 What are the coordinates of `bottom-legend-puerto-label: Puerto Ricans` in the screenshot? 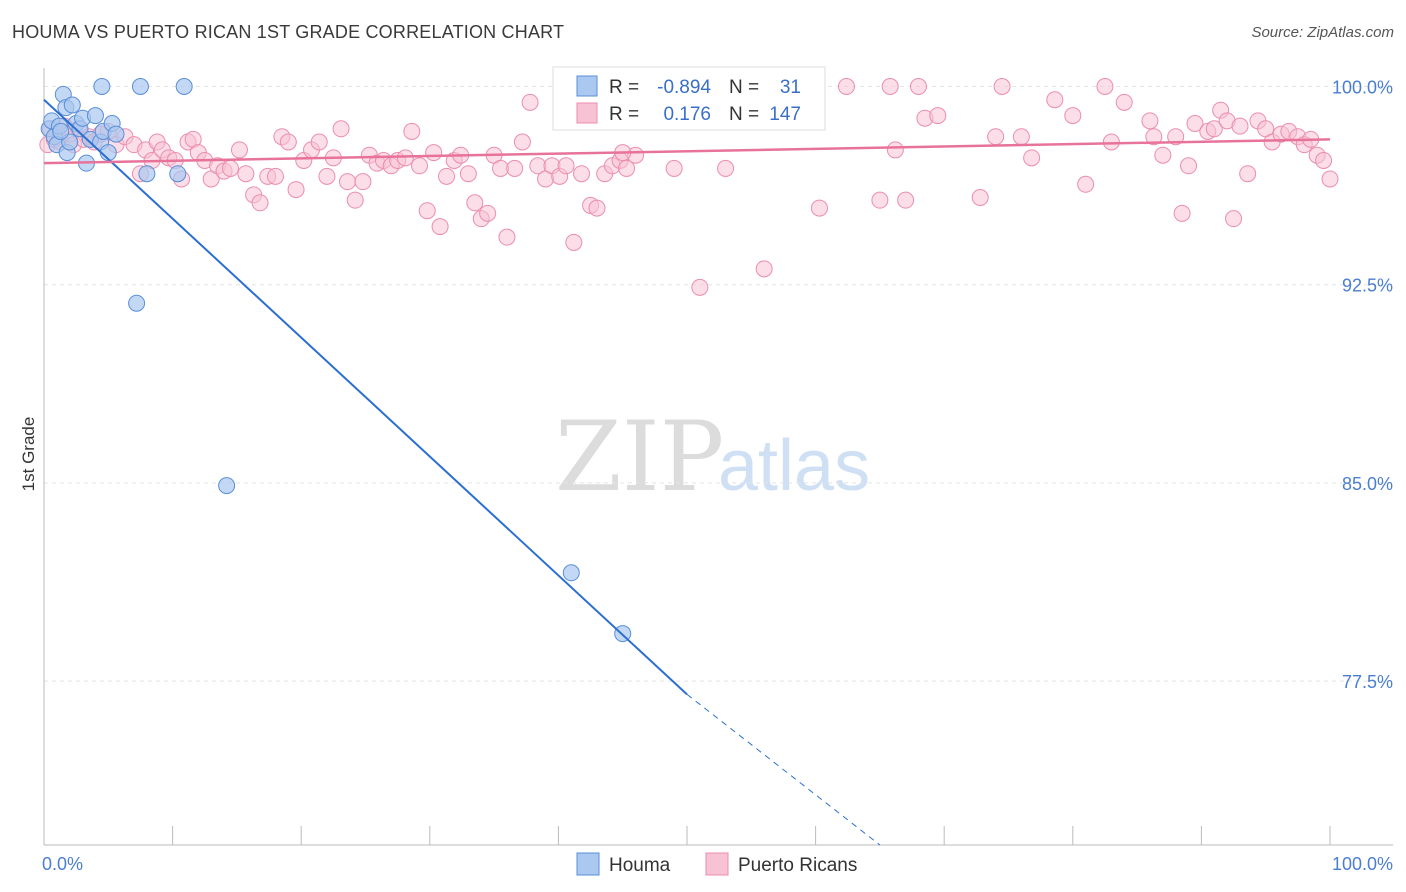 It's located at (797, 865).